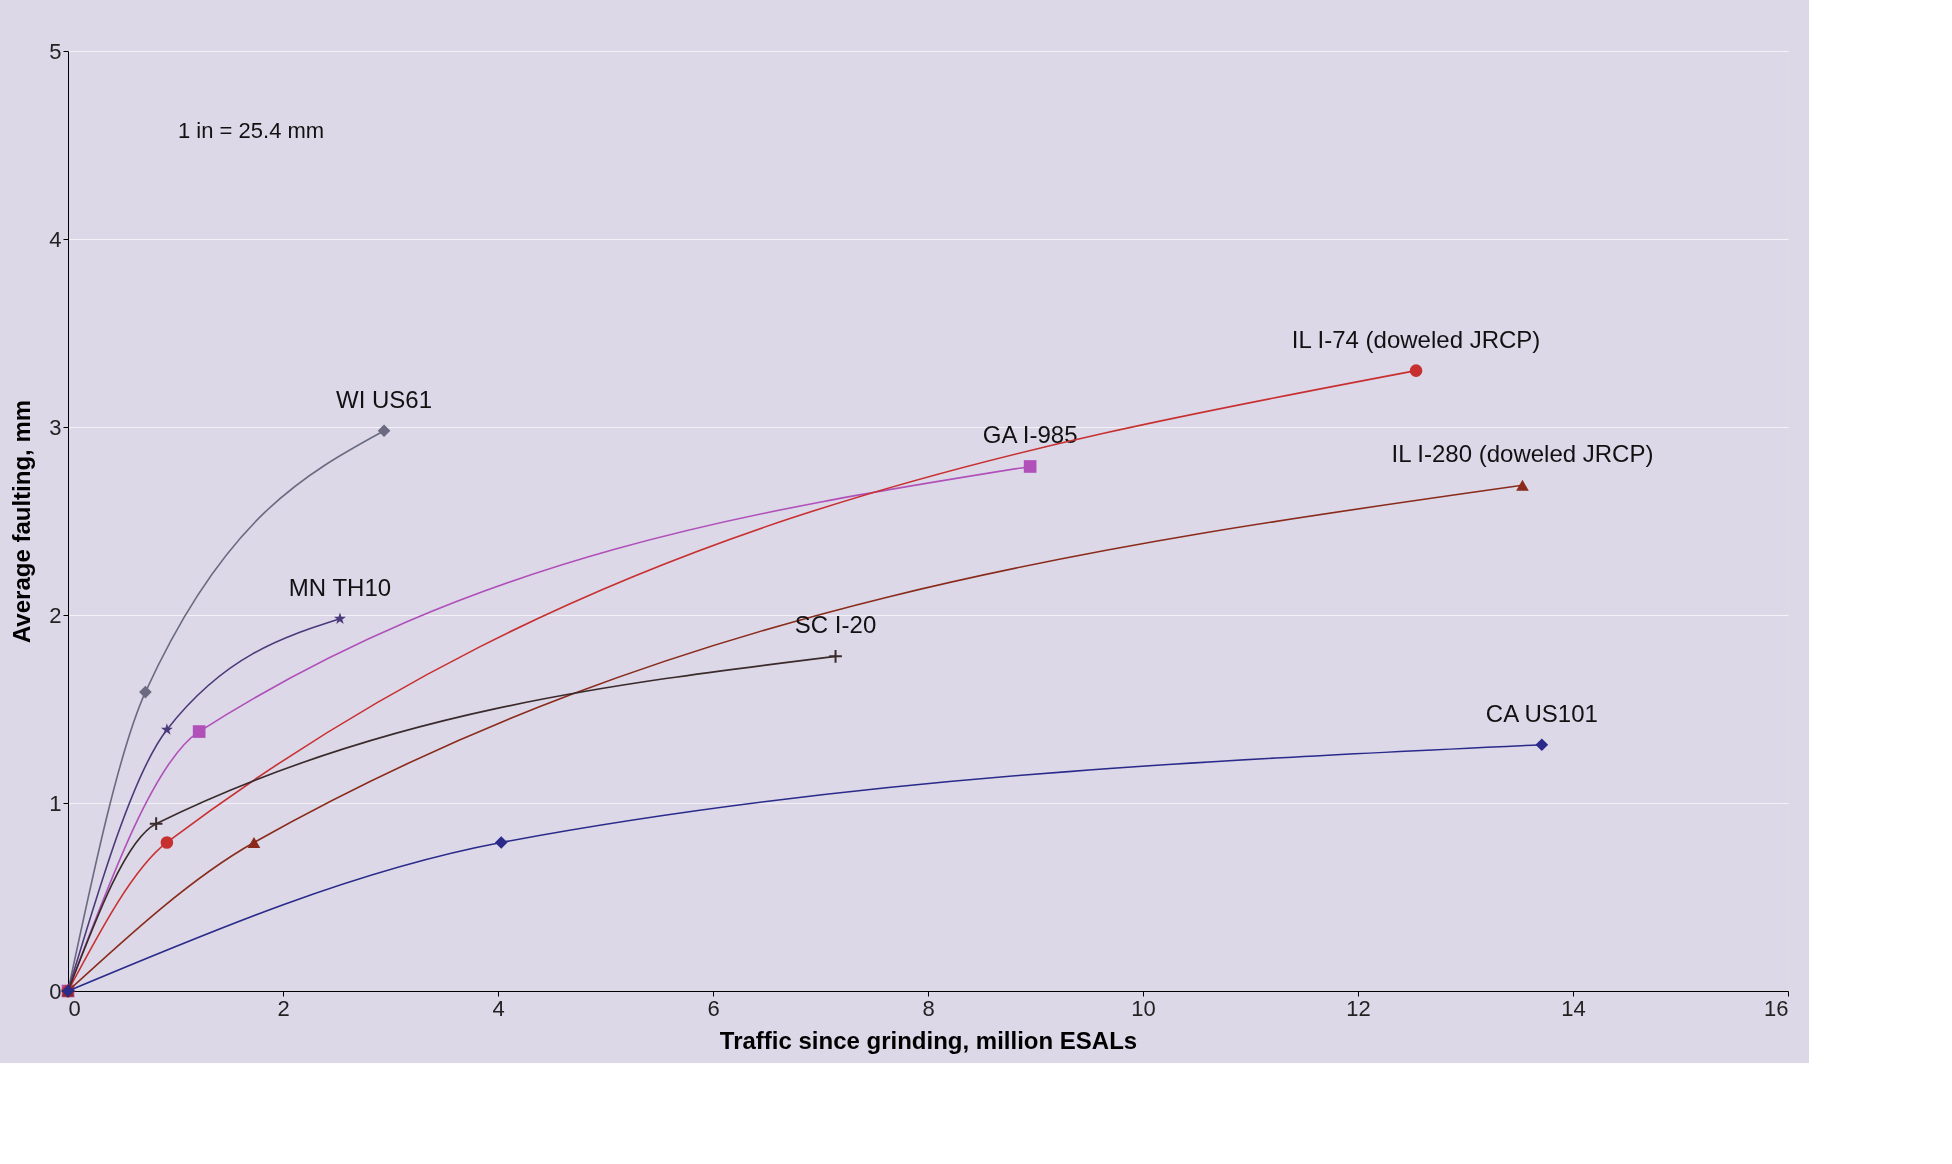  Describe the element at coordinates (713, 1008) in the screenshot. I see `x-tick-label: 6` at that location.